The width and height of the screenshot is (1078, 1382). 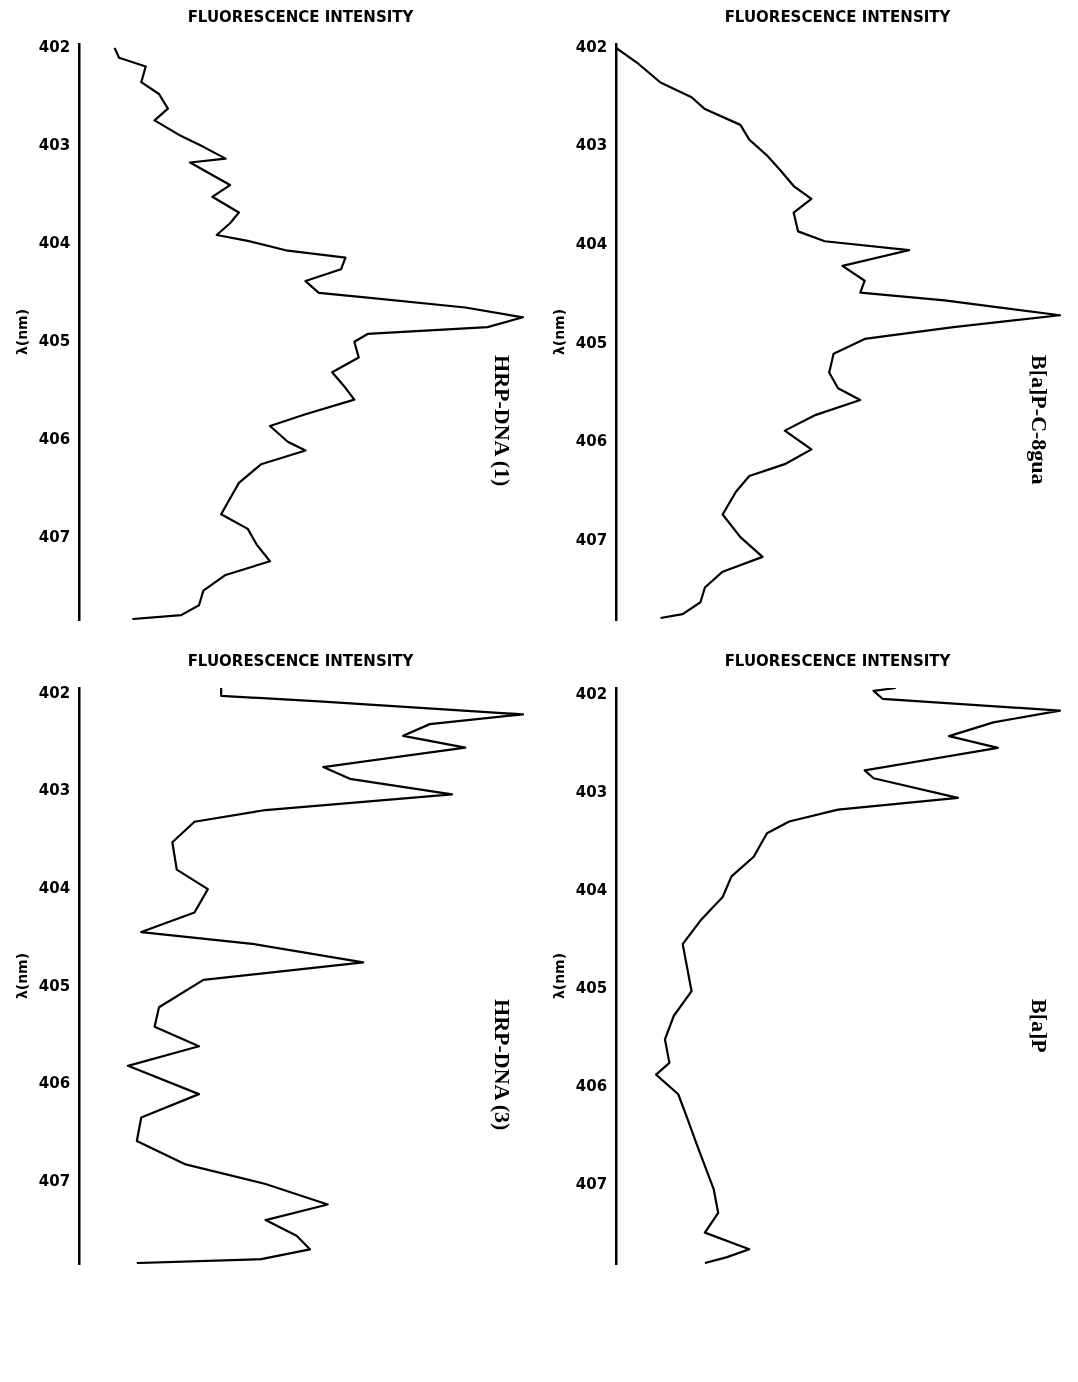 What do you see at coordinates (502, 1065) in the screenshot?
I see `text: HRP-DNA (3)` at bounding box center [502, 1065].